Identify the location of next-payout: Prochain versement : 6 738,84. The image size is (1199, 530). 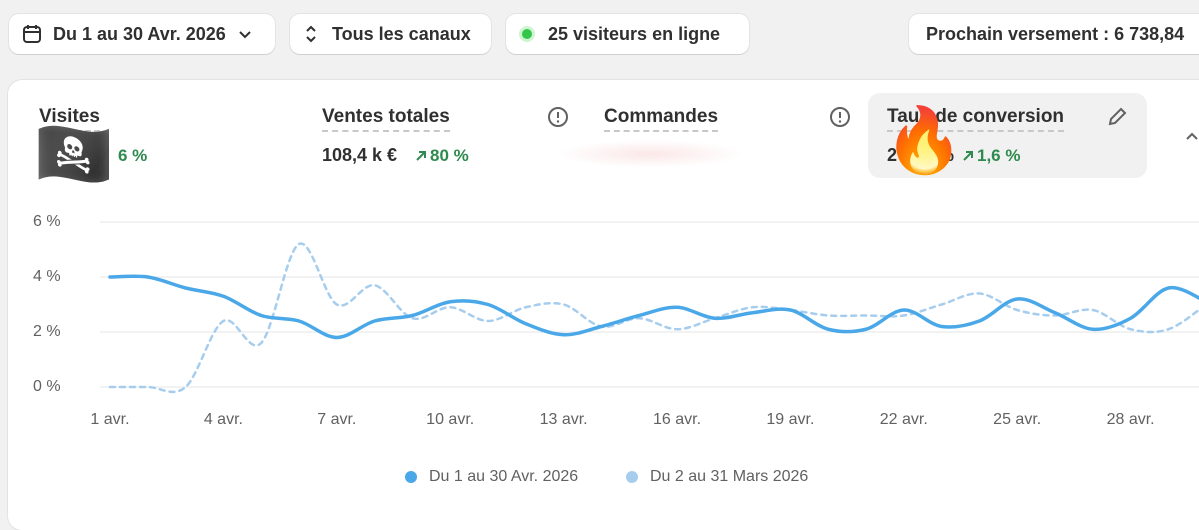
(1055, 33).